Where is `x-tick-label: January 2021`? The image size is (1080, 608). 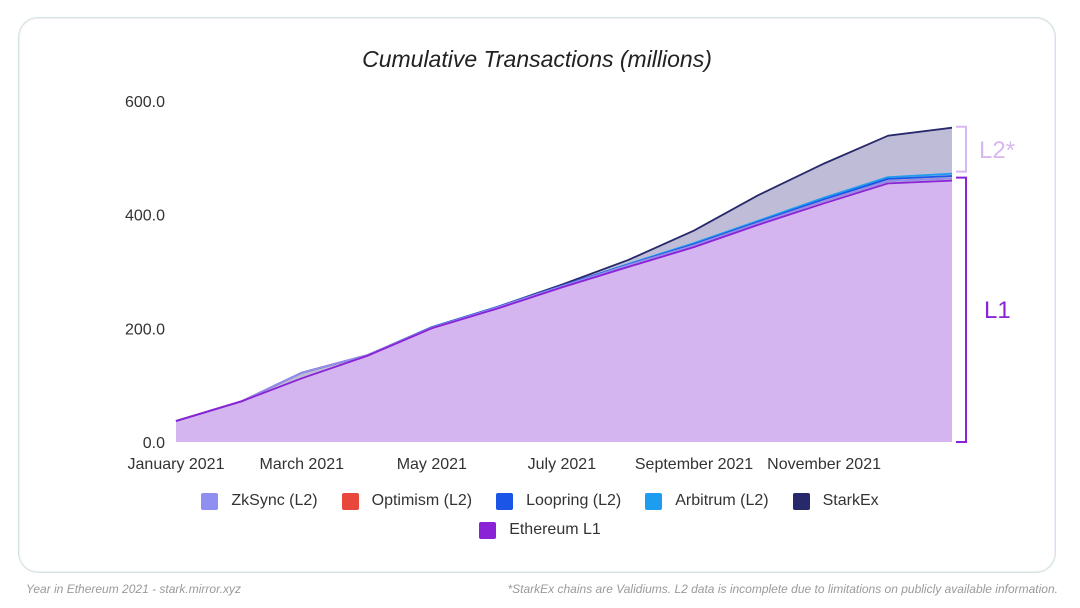 x-tick-label: January 2021 is located at coordinates (176, 464).